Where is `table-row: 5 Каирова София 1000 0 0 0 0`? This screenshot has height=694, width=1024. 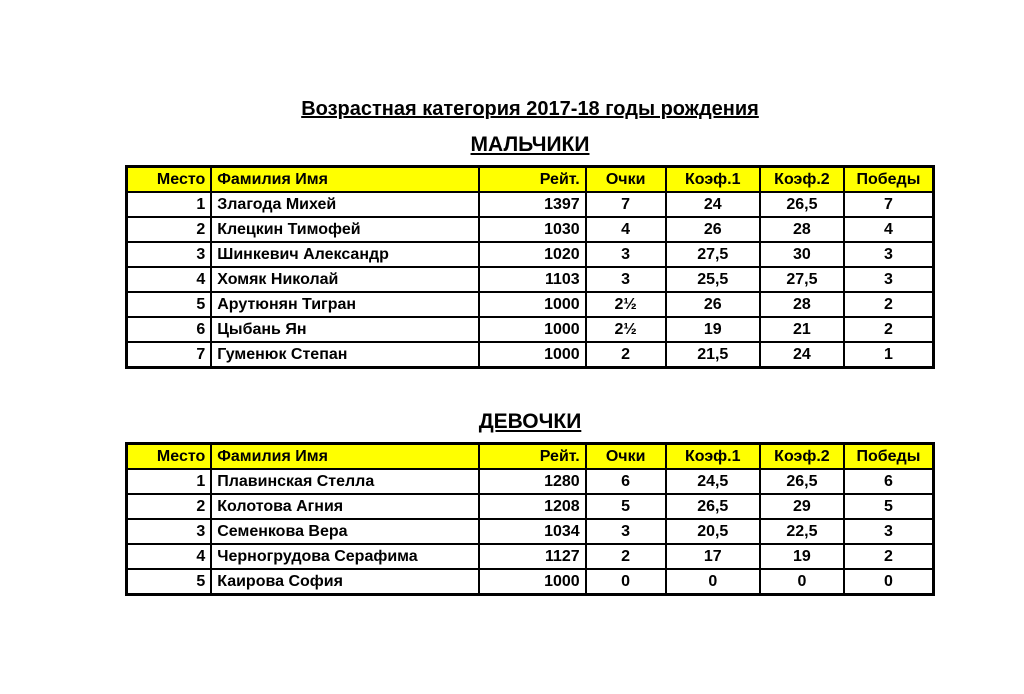 table-row: 5 Каирова София 1000 0 0 0 0 is located at coordinates (530, 582).